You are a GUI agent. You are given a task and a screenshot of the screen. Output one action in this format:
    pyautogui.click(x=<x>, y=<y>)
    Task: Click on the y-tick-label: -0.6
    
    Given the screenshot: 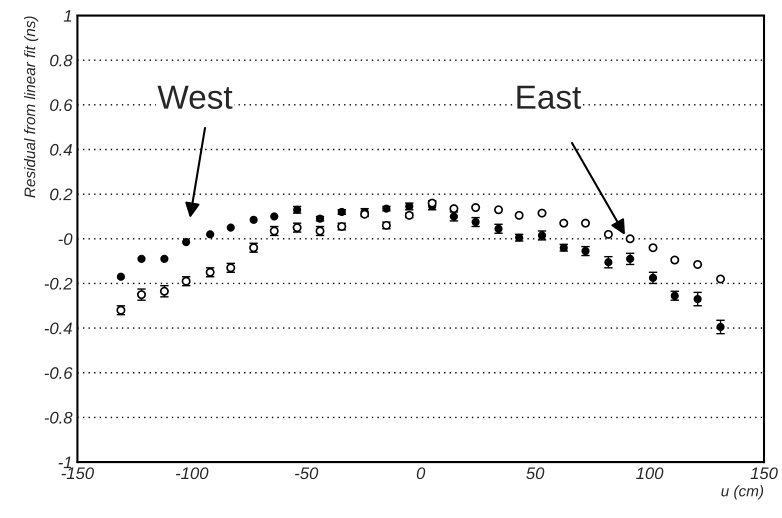 What is the action you would take?
    pyautogui.click(x=58, y=373)
    